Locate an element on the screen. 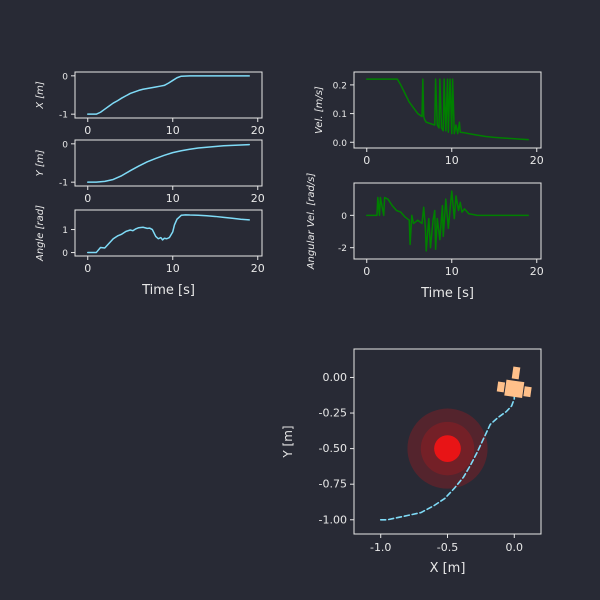  x-tick-label: -0.5 is located at coordinates (447, 547).